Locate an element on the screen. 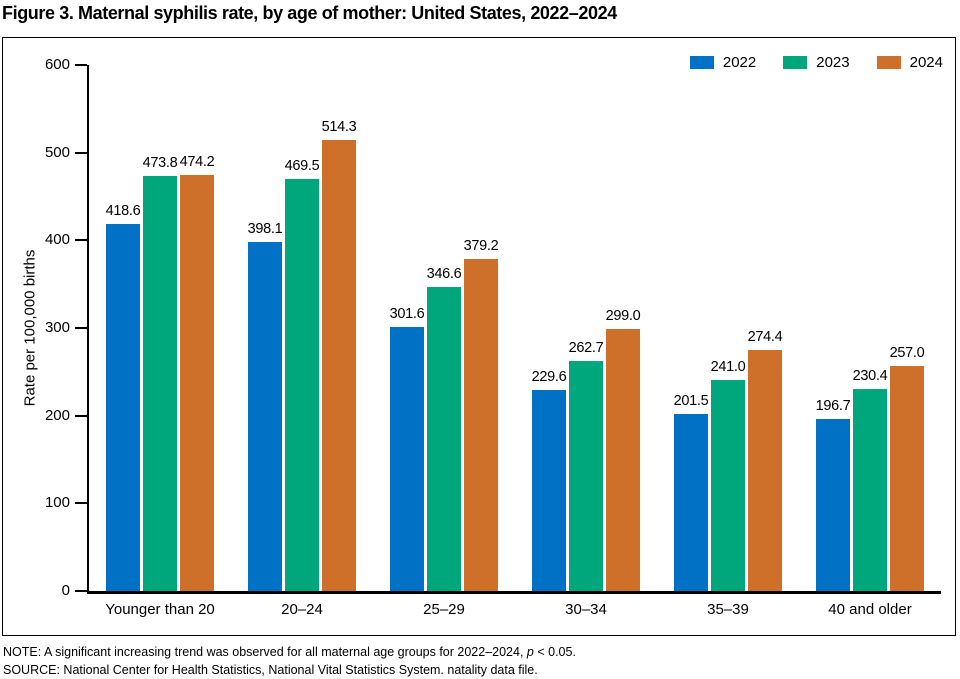 The height and width of the screenshot is (679, 960). x-axis-line is located at coordinates (514, 592).